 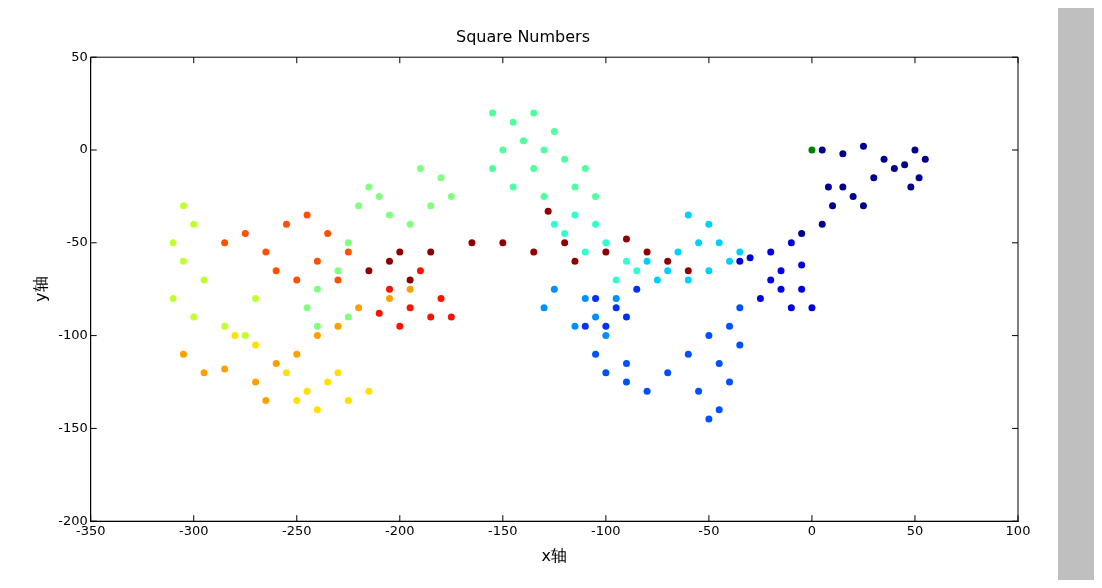 What do you see at coordinates (554, 555) in the screenshot?
I see `x-axis-title: x轴` at bounding box center [554, 555].